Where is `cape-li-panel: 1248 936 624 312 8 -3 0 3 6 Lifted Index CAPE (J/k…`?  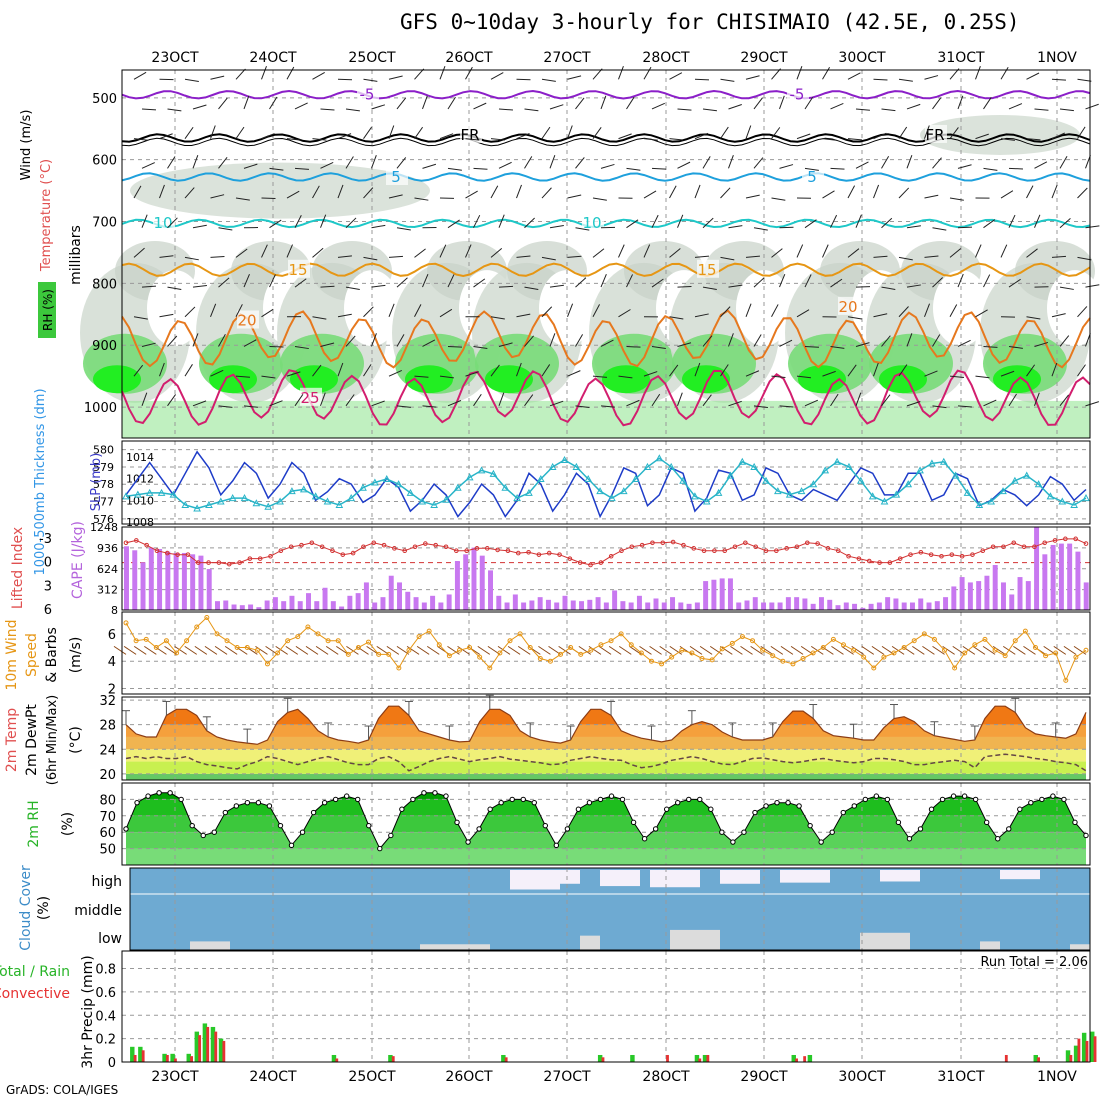
cape-li-panel: 1248 936 624 312 8 -3 0 3 6 Lifted Index CAPE (J/k… is located at coordinates (550, 569).